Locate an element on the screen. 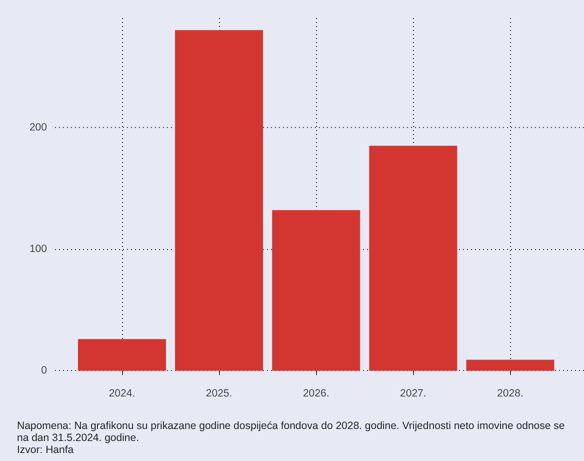 Image resolution: width=584 pixels, height=461 pixels. text: Izvor: Hanfa is located at coordinates (46, 450).